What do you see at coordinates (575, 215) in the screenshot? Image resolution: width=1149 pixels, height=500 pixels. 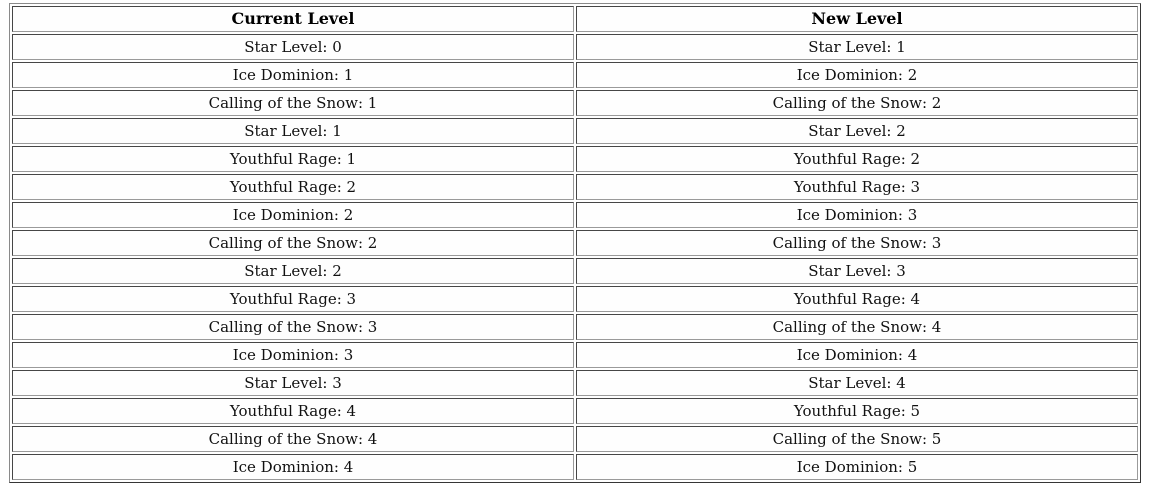 I see `table-row: Ice Dominion: 2 Ice Dominion: 3` at bounding box center [575, 215].